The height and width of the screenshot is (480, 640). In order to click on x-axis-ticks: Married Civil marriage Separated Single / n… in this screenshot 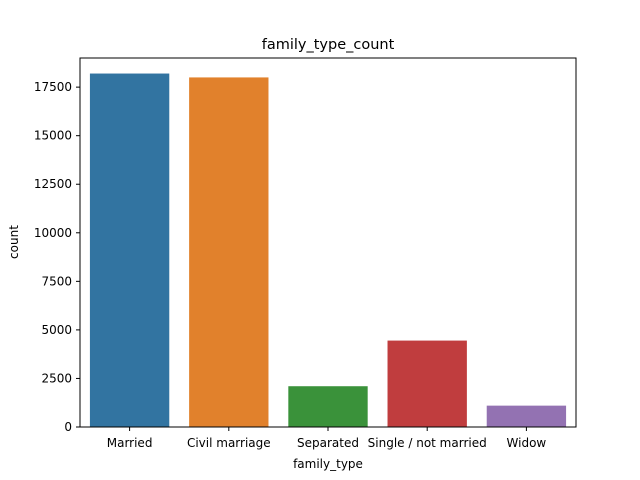, I will do `click(327, 438)`.